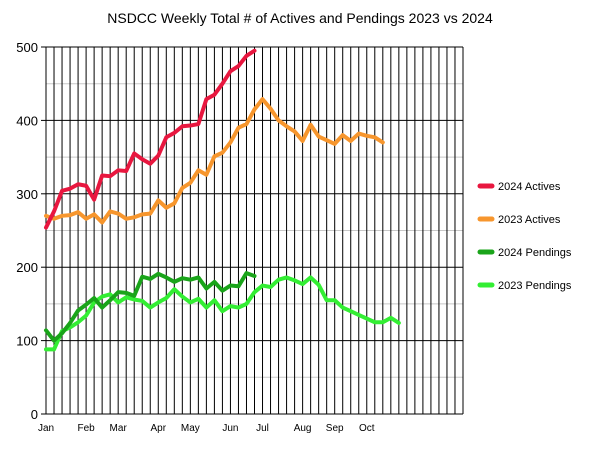 The image size is (600, 463). I want to click on x-axis: Jan Feb Mar Apr May Jun Jul Aug Sep Oct, so click(206, 428).